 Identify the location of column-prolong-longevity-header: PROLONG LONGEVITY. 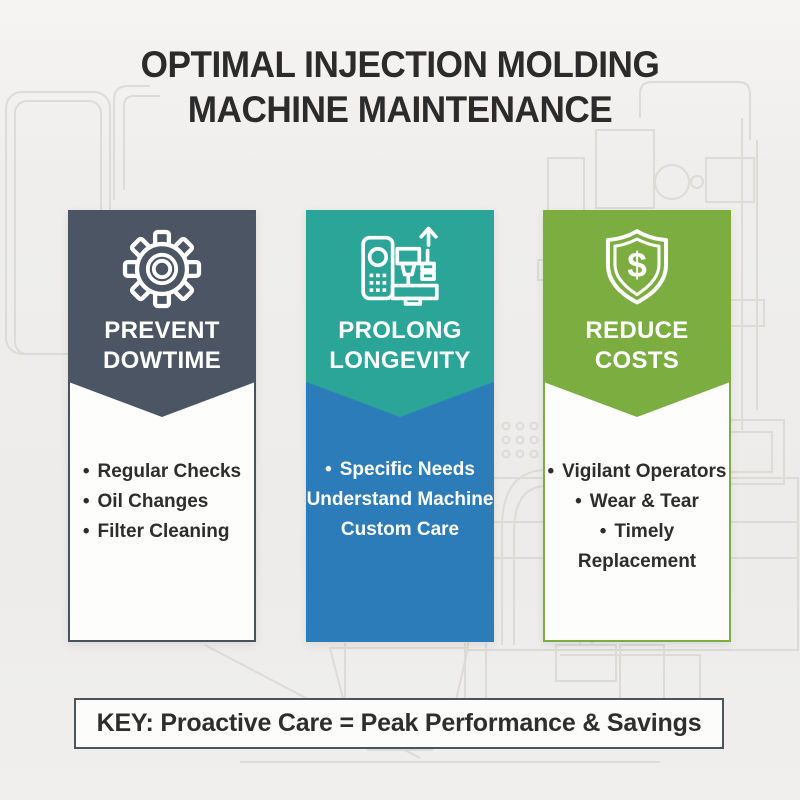
(400, 313).